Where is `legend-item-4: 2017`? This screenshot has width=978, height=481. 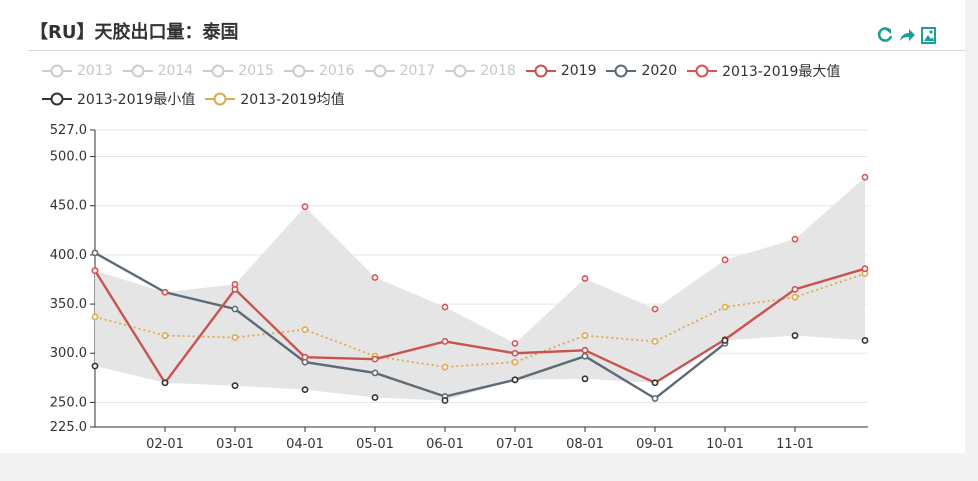 legend-item-4: 2017 is located at coordinates (400, 71).